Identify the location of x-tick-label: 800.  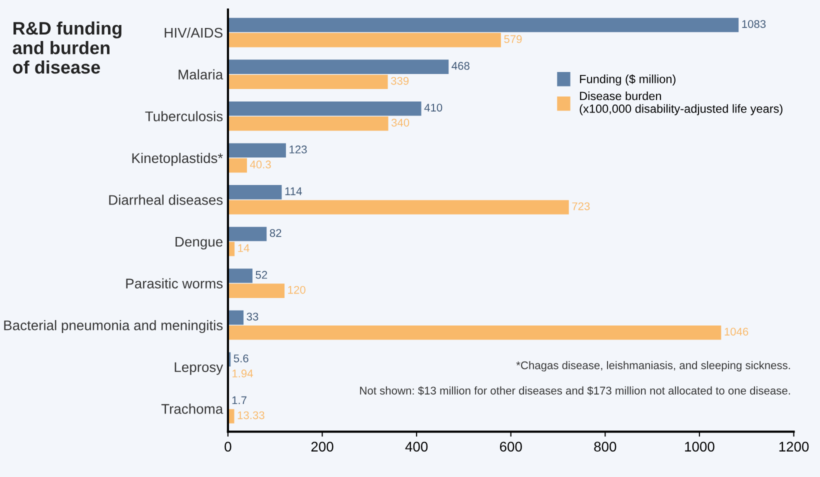
(605, 447).